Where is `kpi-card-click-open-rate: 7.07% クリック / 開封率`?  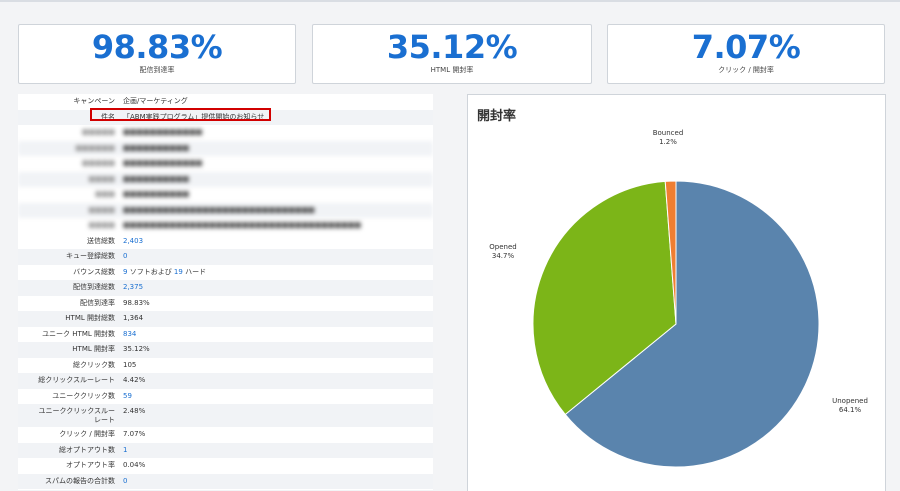
kpi-card-click-open-rate: 7.07% クリック / 開封率 is located at coordinates (746, 54).